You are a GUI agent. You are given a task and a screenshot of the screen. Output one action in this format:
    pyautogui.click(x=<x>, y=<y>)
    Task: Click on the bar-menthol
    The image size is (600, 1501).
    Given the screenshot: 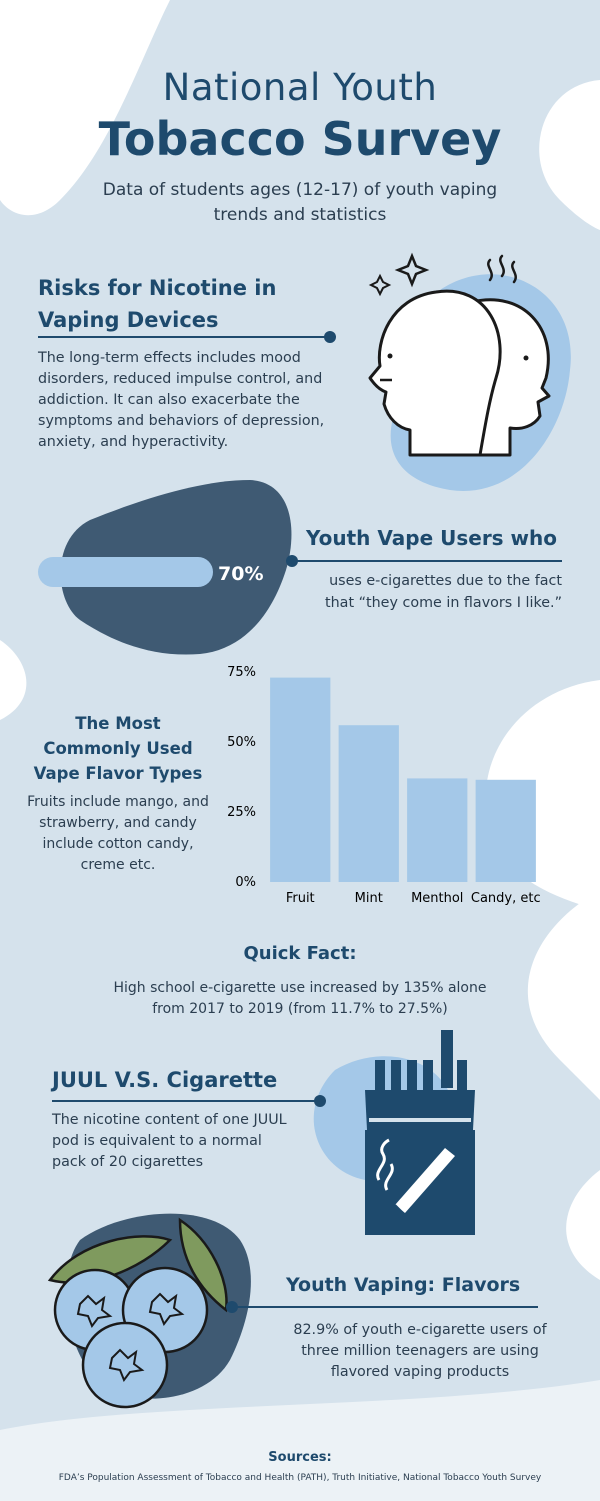 What is the action you would take?
    pyautogui.click(x=437, y=830)
    